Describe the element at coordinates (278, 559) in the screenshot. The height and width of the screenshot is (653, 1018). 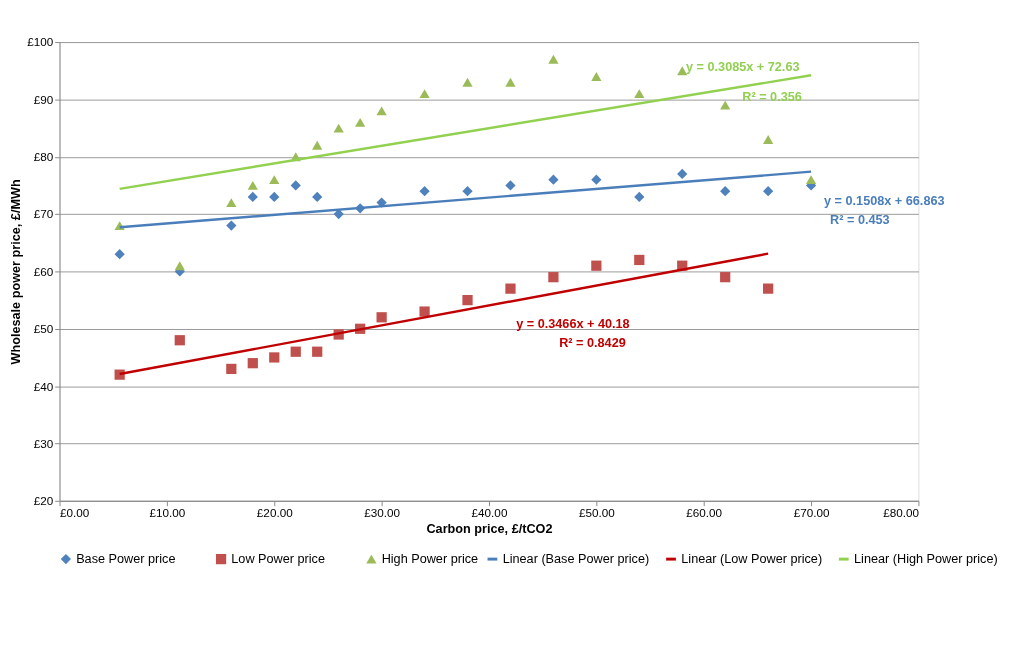
I see `legend-label: Low Power price` at that location.